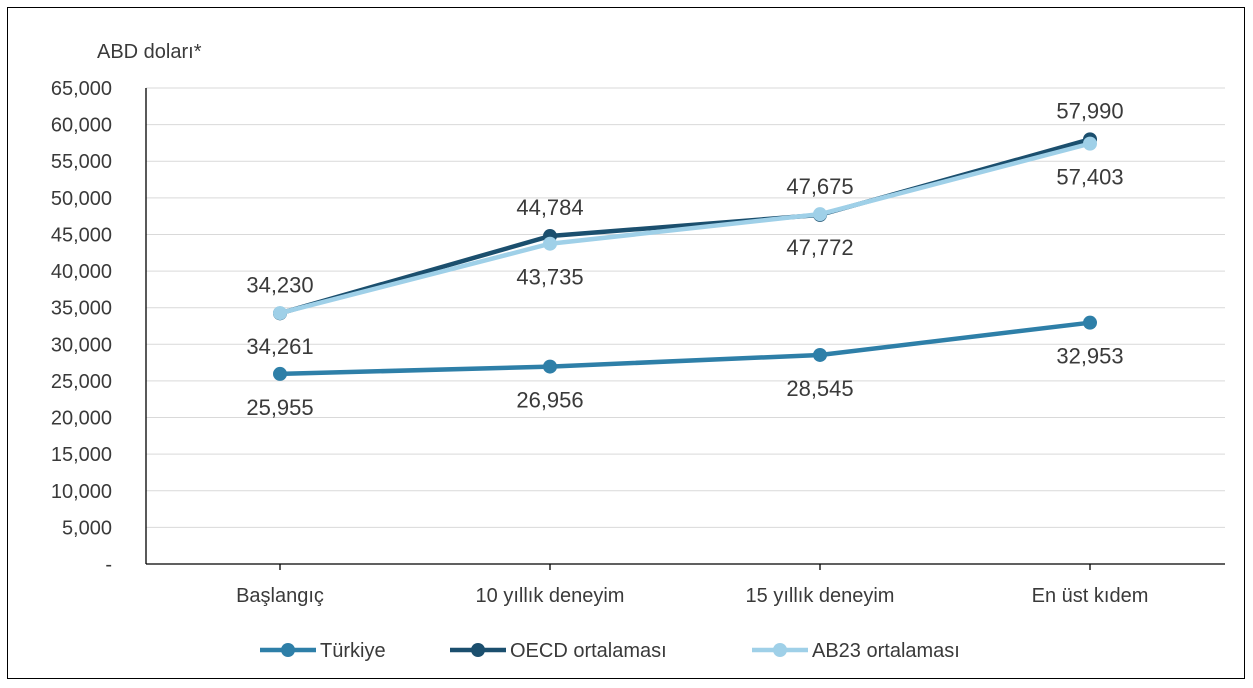 The height and width of the screenshot is (688, 1253). I want to click on legend-label: AB23 ortalaması, so click(886, 651).